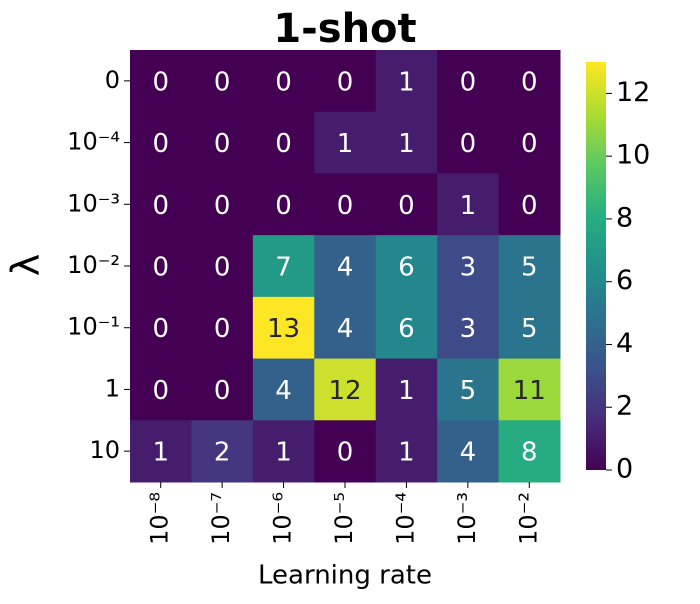 This screenshot has width=700, height=604. I want to click on y-tick-label: 10⁻², so click(93, 265).